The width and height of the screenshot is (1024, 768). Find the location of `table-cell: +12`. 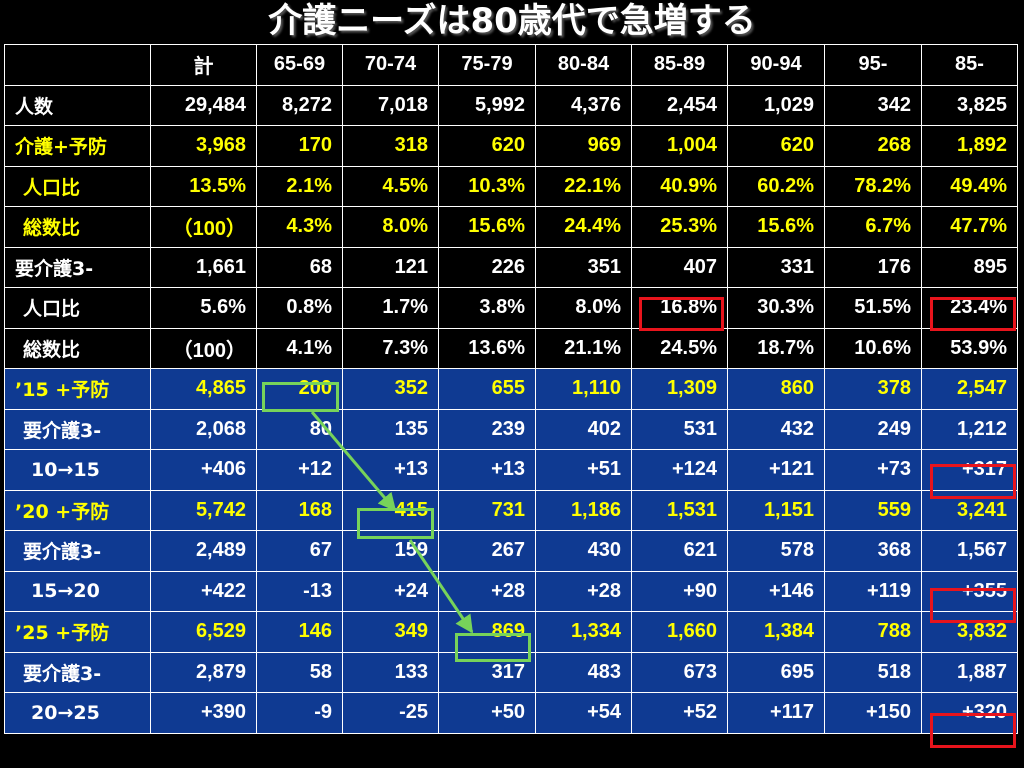

table-cell: +12 is located at coordinates (299, 470).